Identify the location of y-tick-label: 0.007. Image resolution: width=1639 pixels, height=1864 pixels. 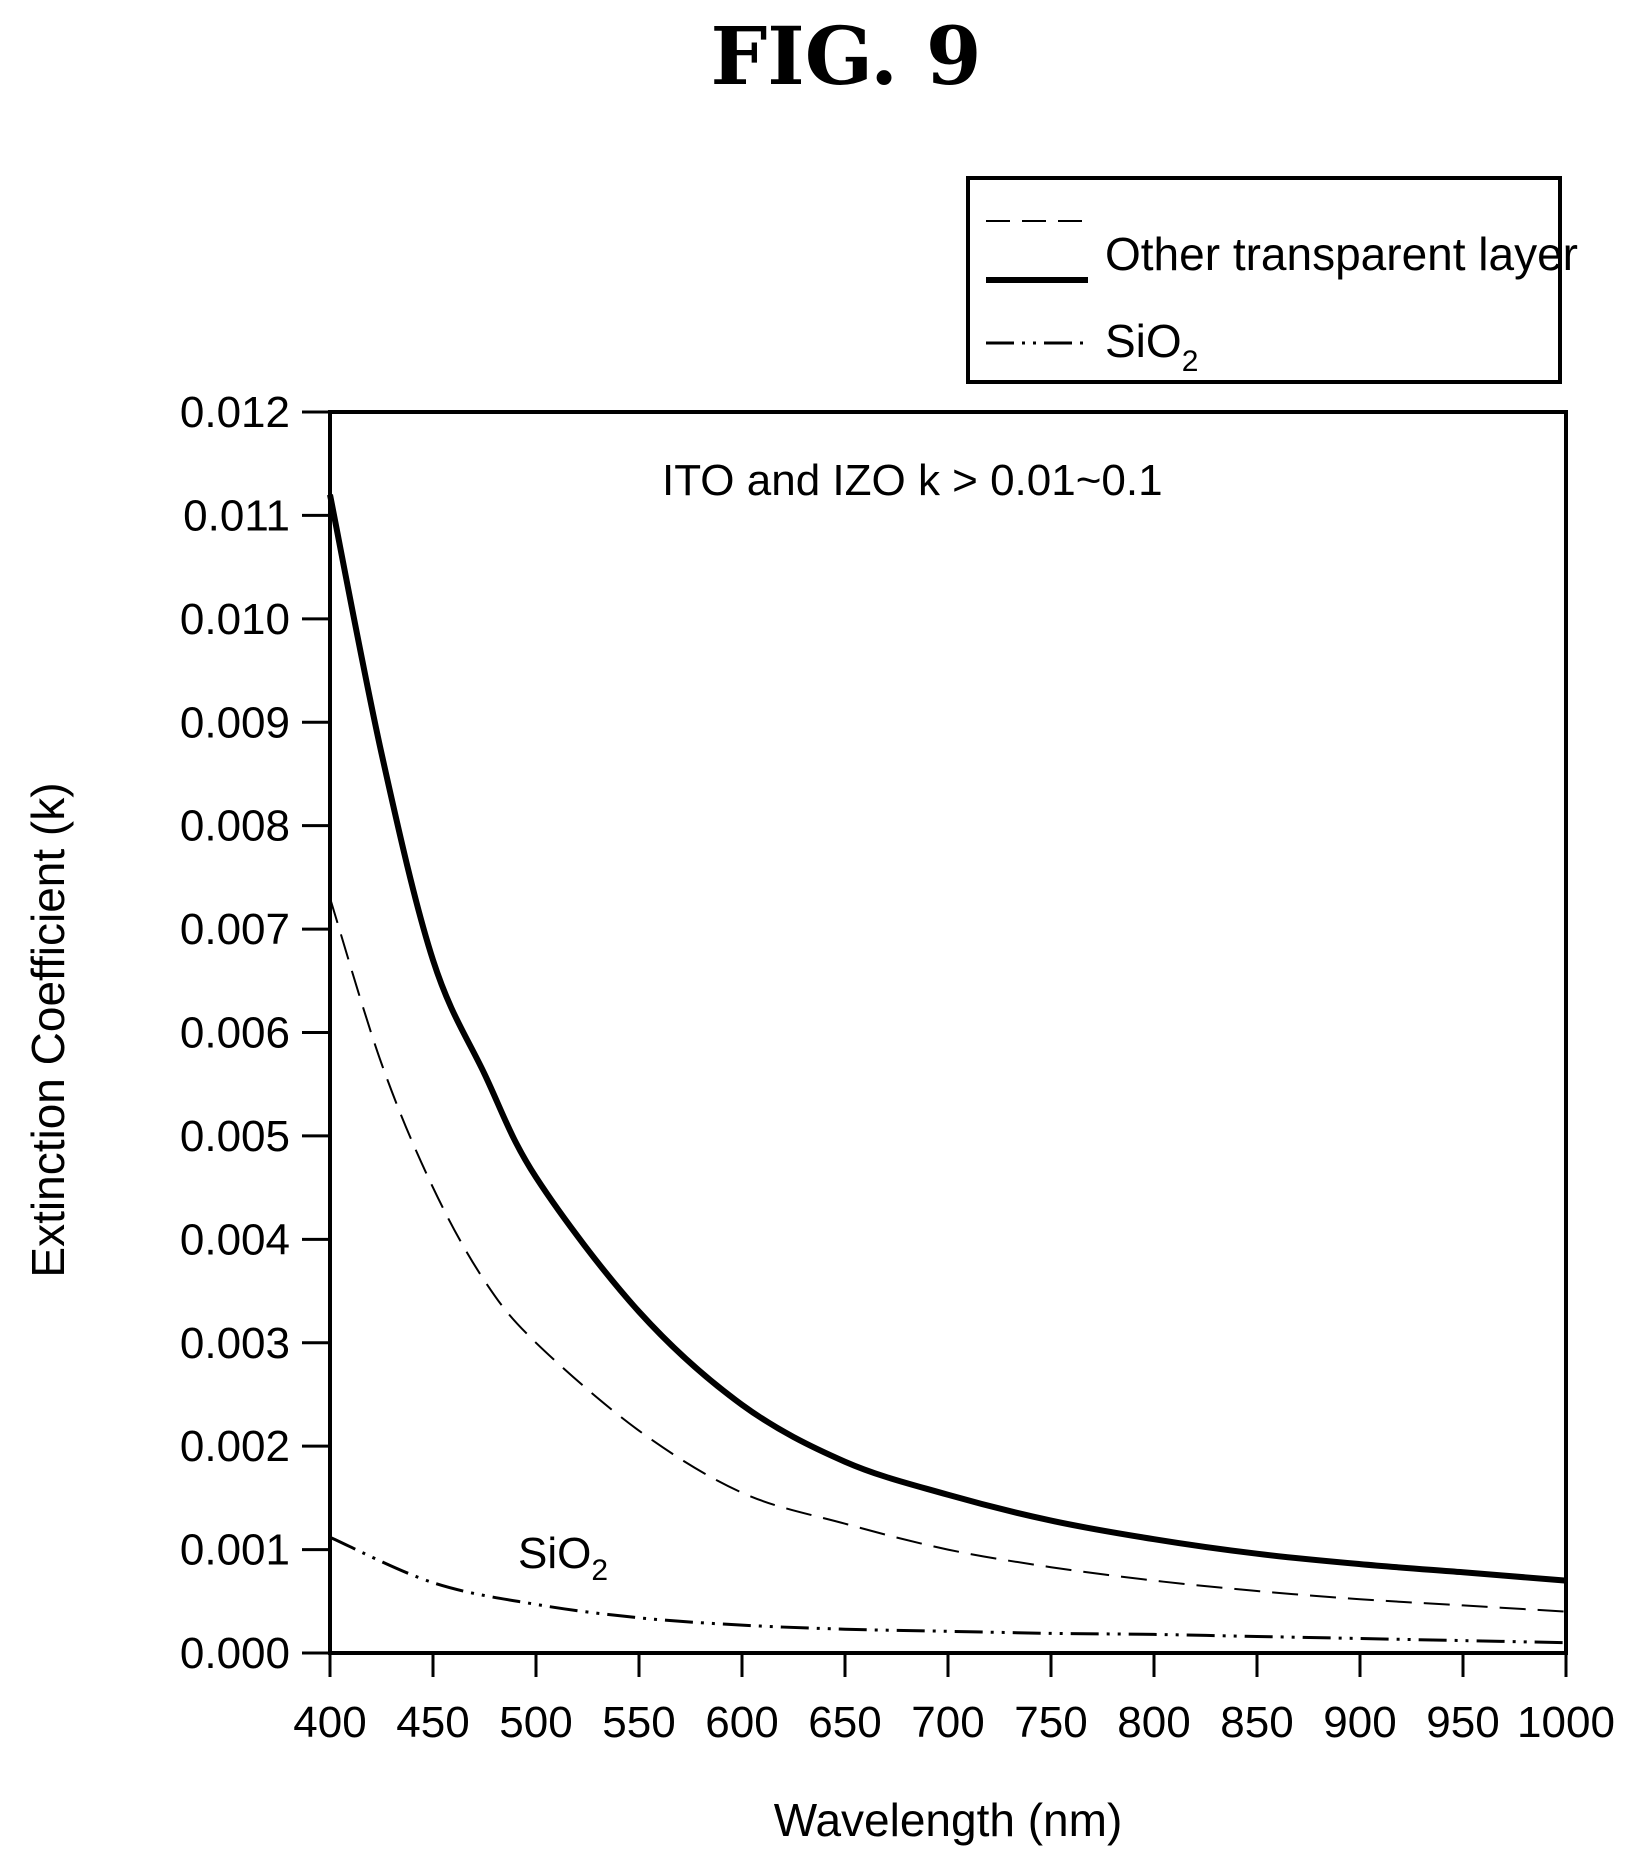
(235, 929).